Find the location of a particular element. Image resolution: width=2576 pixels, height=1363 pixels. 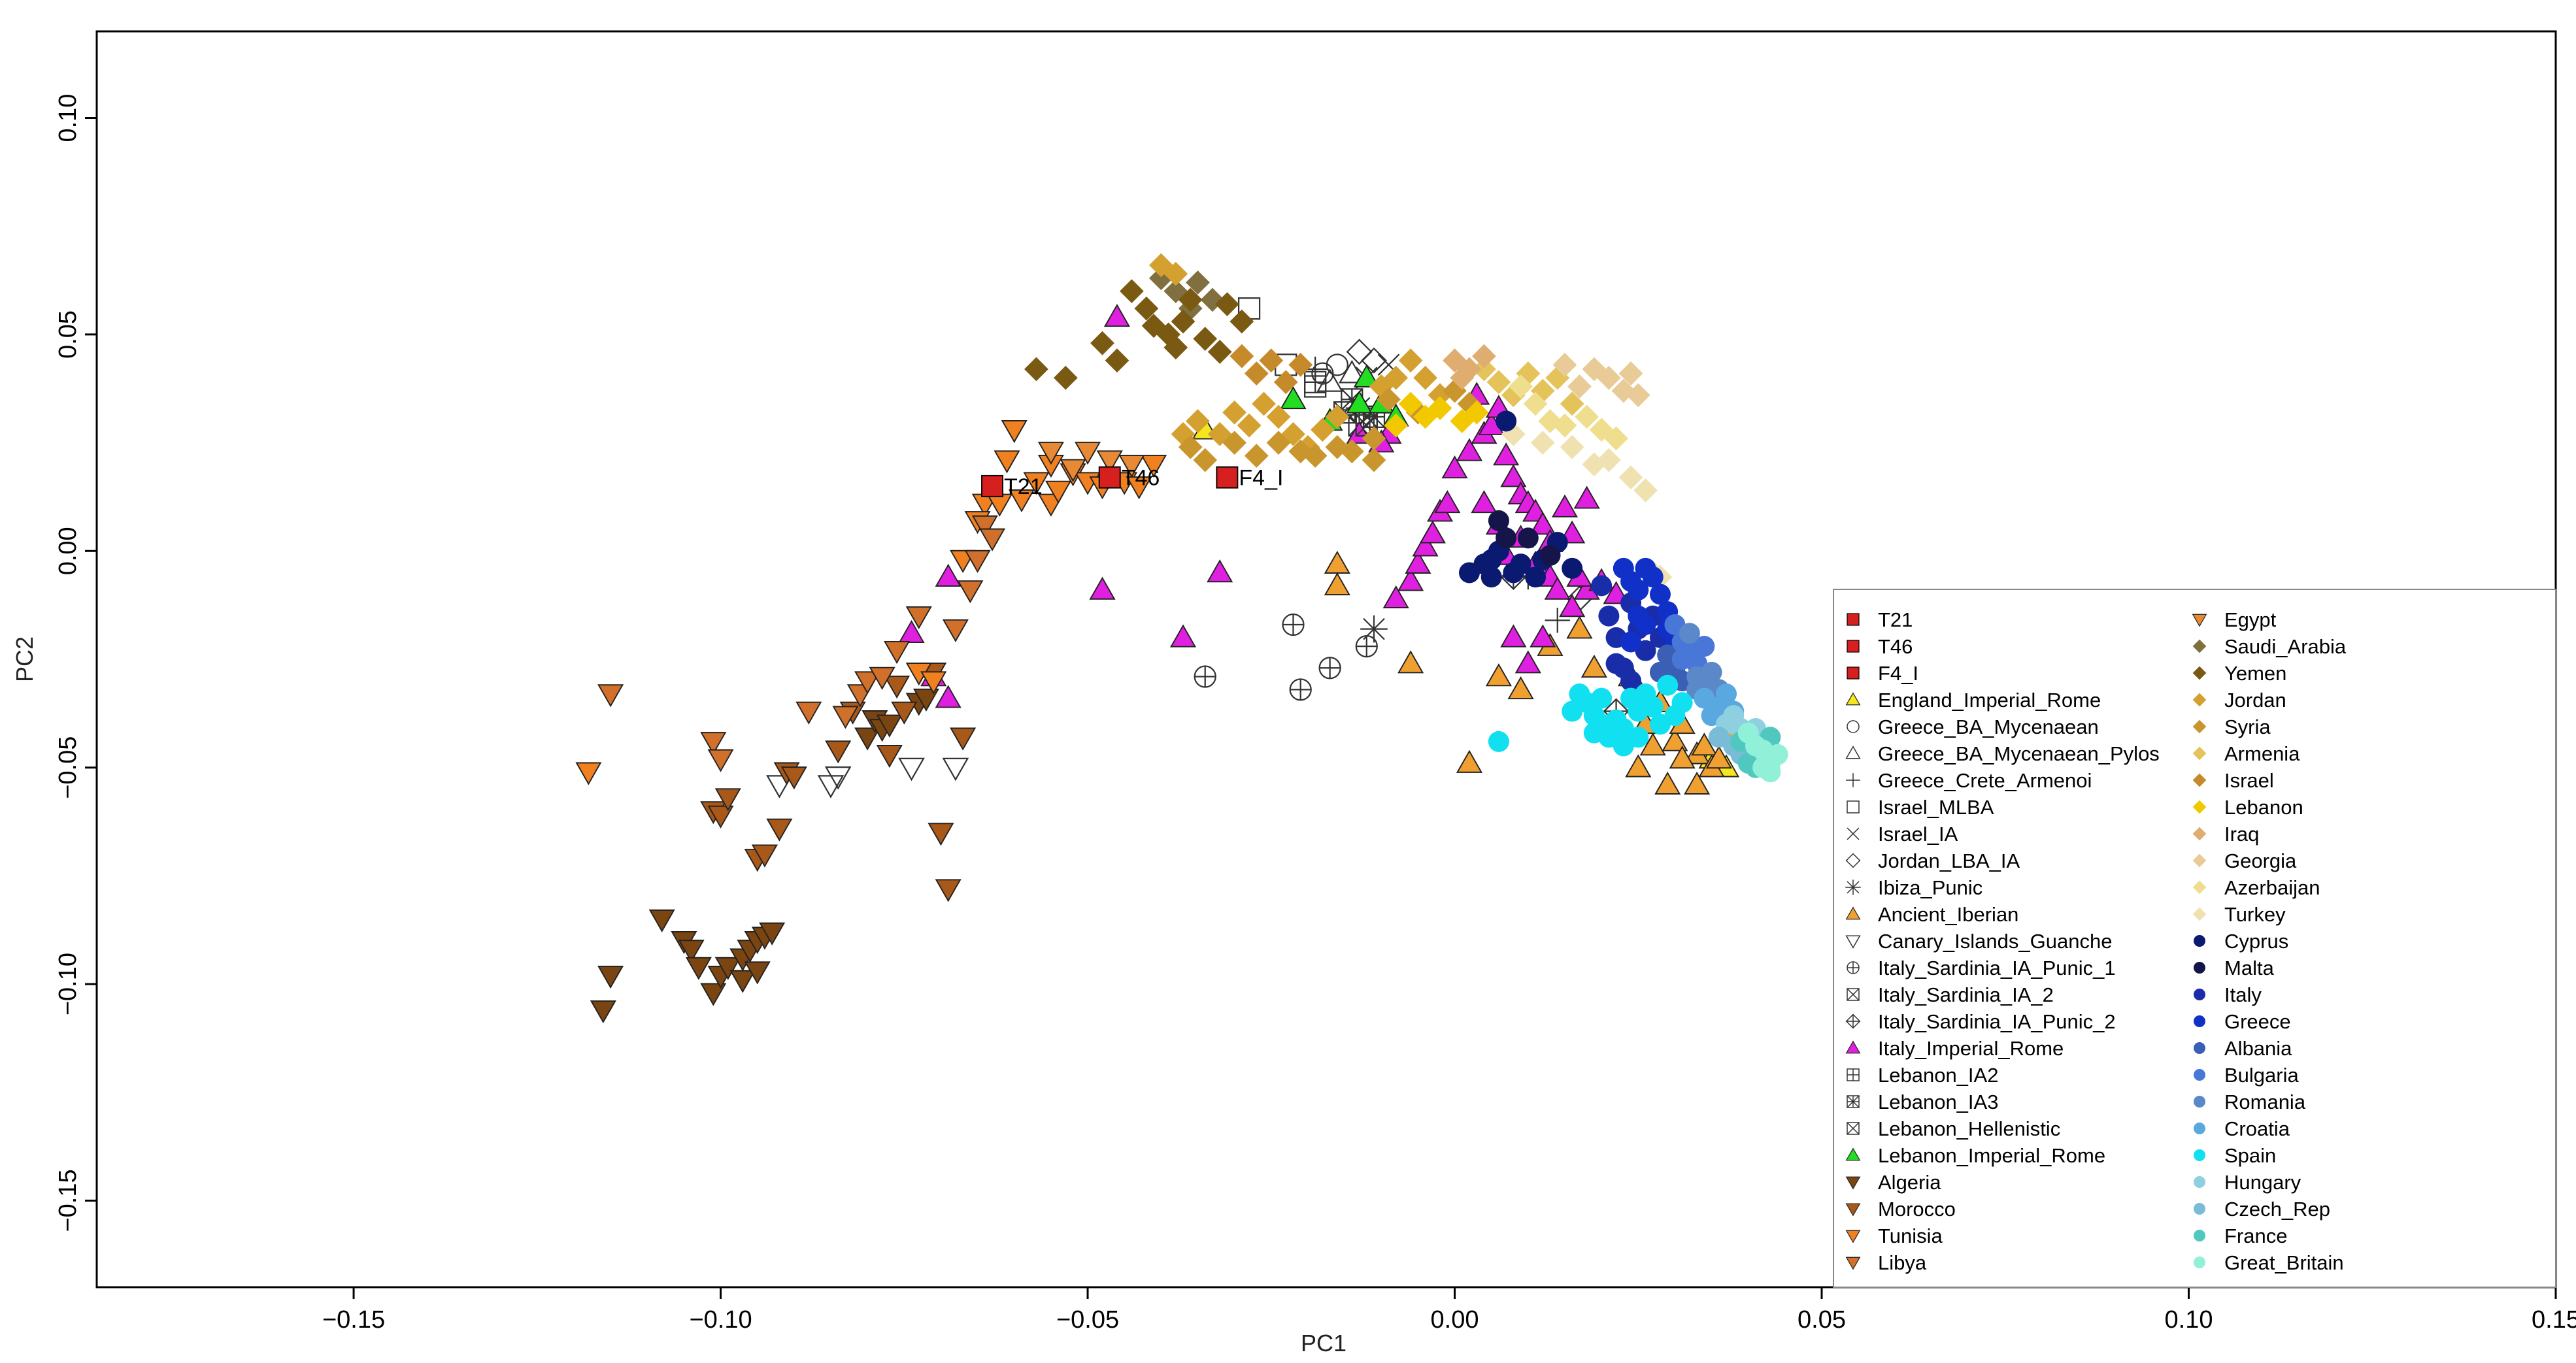

point-egypt is located at coordinates (1073, 470).